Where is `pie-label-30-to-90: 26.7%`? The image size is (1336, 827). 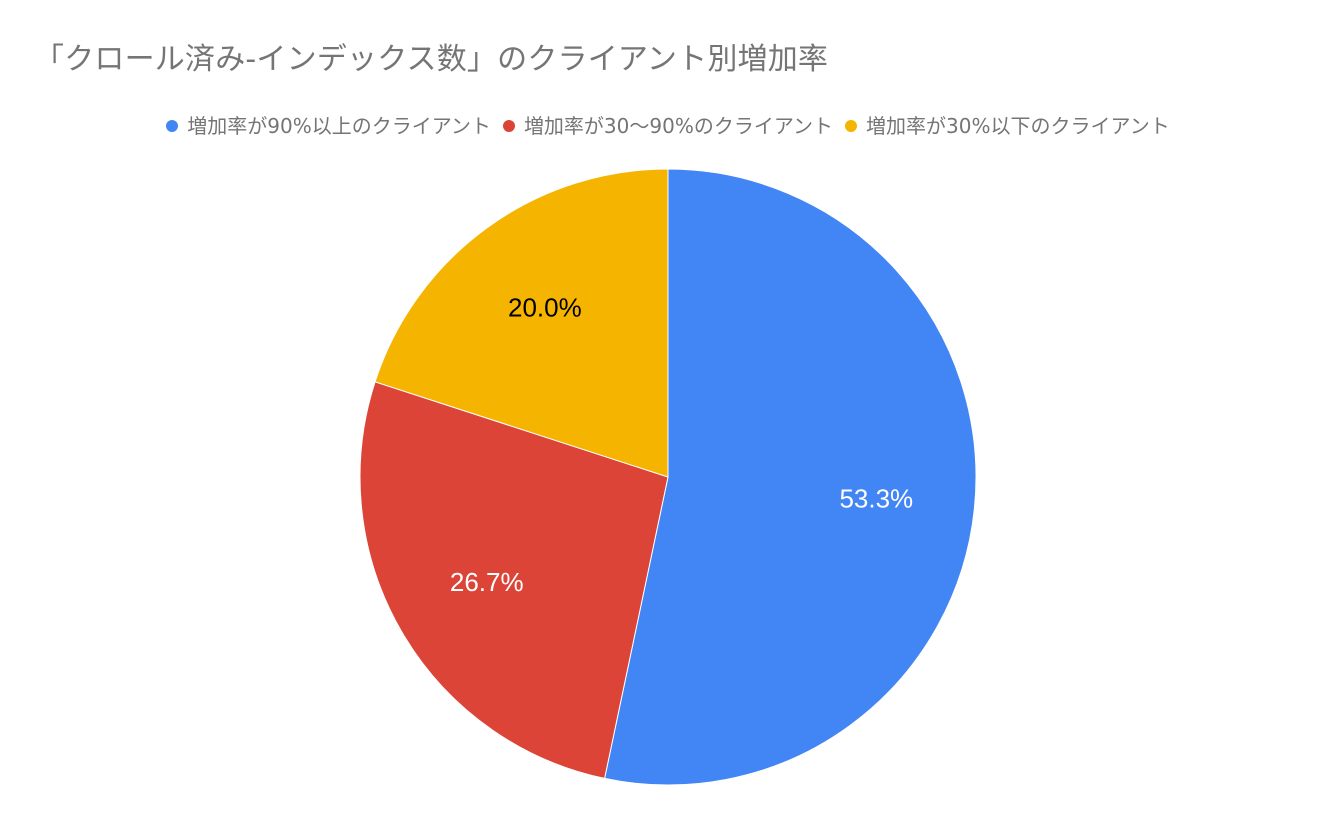
pie-label-30-to-90: 26.7% is located at coordinates (487, 582).